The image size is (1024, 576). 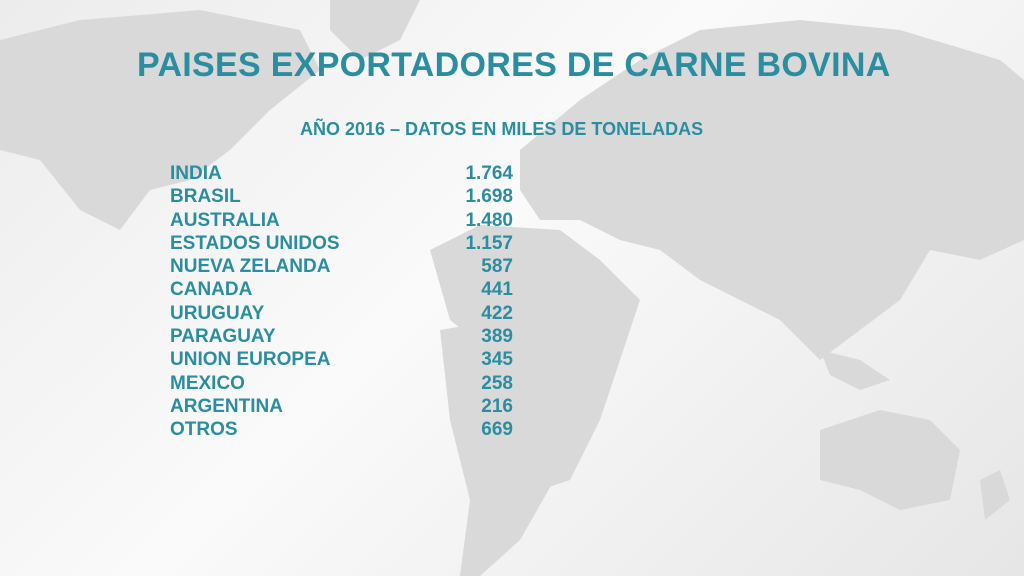 What do you see at coordinates (497, 360) in the screenshot?
I see `value: 345` at bounding box center [497, 360].